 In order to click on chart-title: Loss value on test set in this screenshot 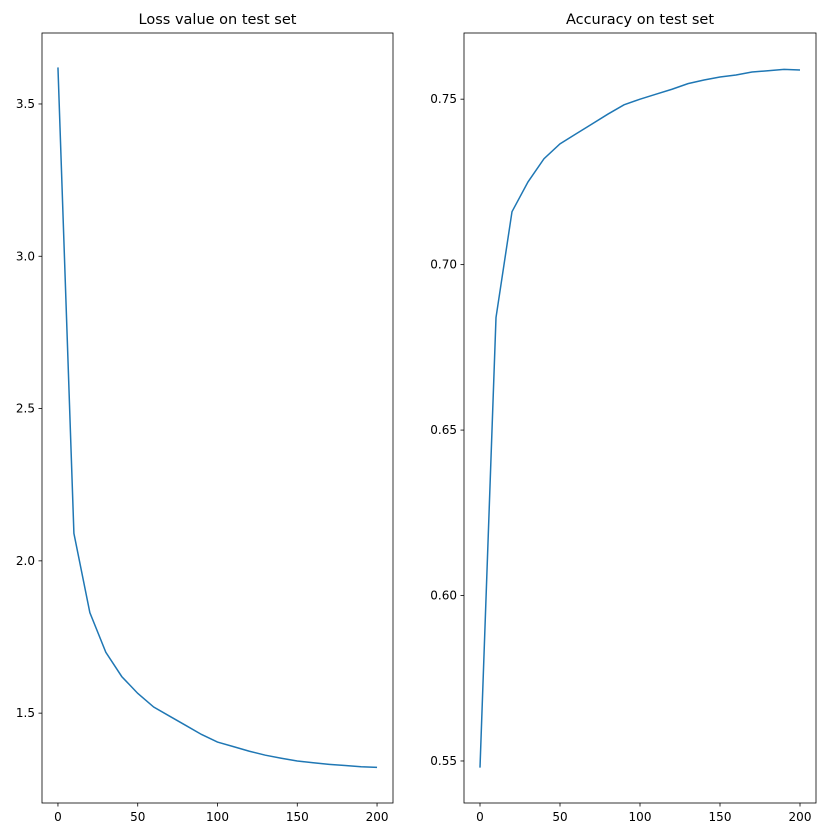, I will do `click(218, 20)`.